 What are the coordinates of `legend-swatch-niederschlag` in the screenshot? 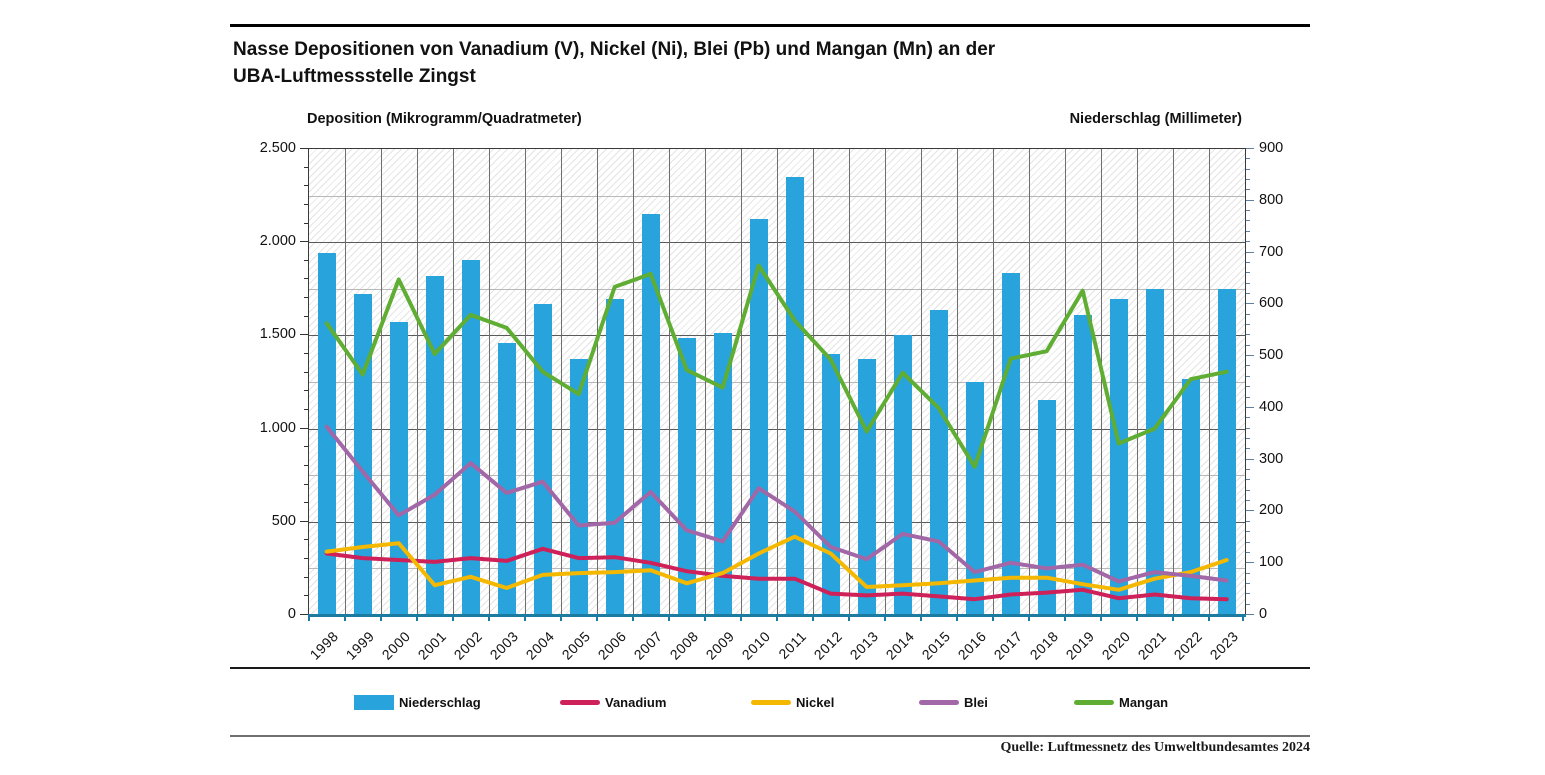 It's located at (374, 702).